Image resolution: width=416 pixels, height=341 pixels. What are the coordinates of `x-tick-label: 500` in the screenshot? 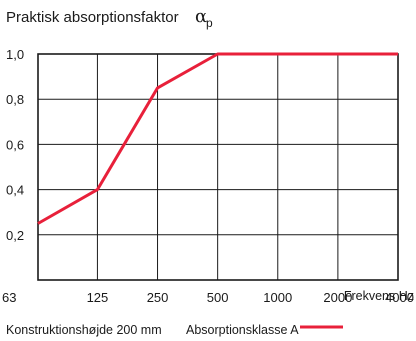 It's located at (218, 297).